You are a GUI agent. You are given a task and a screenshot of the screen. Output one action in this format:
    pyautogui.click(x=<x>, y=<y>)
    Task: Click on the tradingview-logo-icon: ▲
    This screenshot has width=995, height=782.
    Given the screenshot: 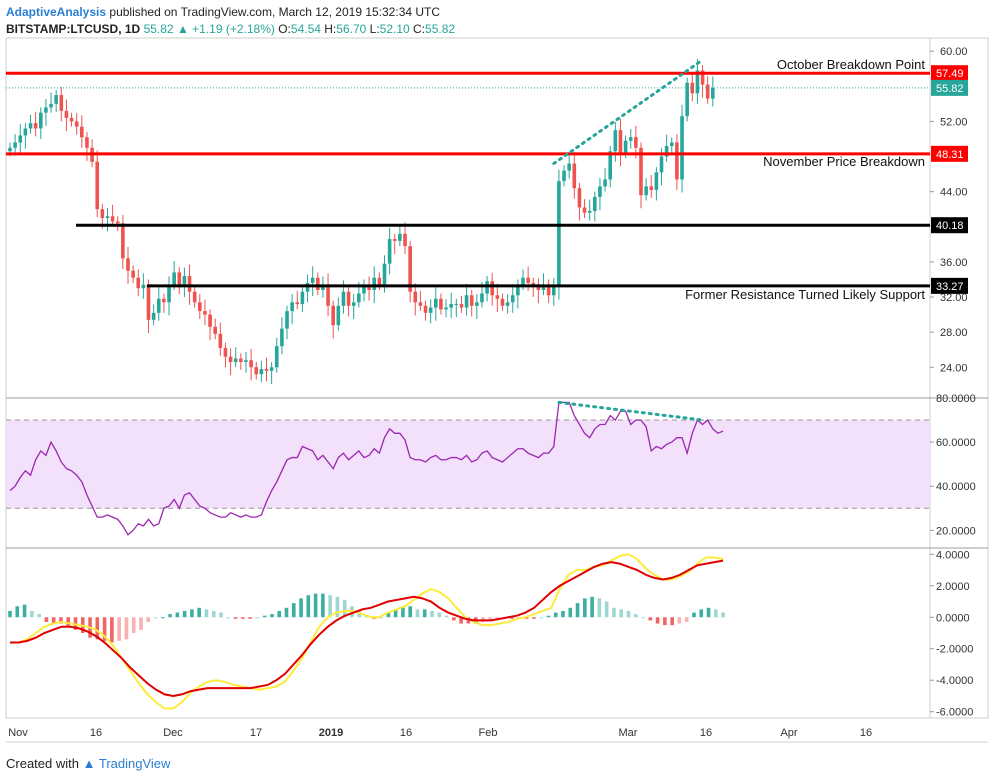 What is the action you would take?
    pyautogui.click(x=89, y=763)
    